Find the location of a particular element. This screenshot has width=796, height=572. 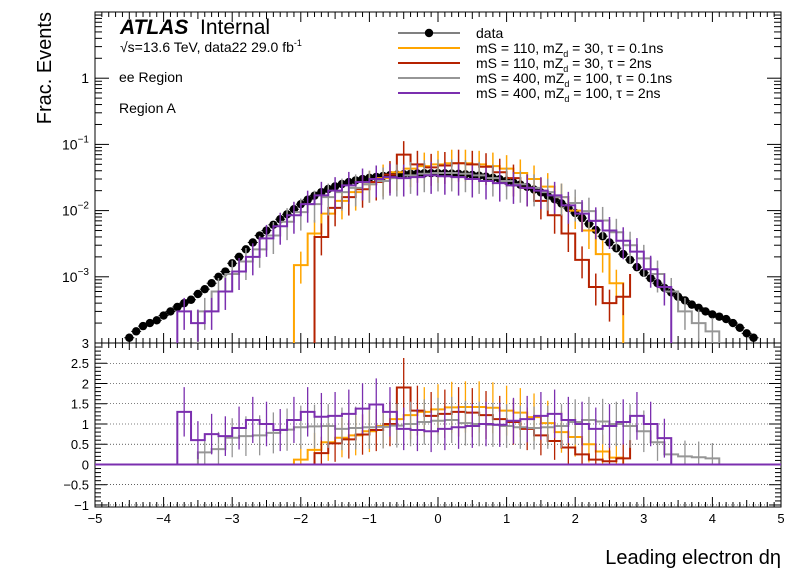

x-tick-label: −3 is located at coordinates (232, 518).